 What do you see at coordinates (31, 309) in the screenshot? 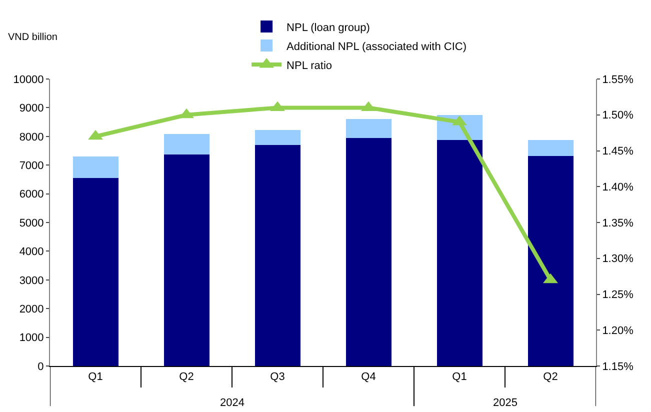
I see `y-tick-label: 2000` at bounding box center [31, 309].